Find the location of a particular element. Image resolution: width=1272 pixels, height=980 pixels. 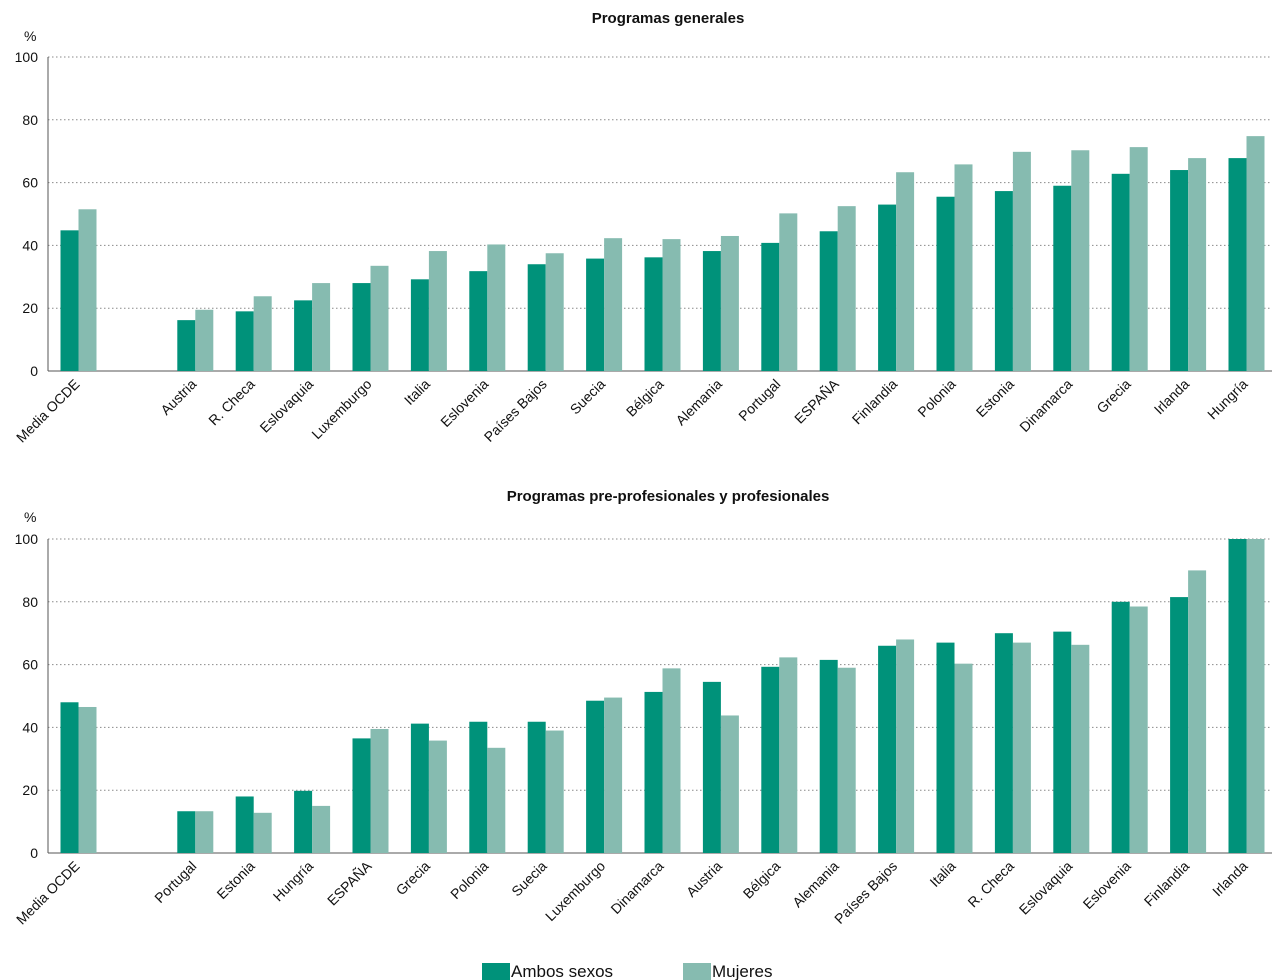

x-tick-label: Italia is located at coordinates (417, 392).